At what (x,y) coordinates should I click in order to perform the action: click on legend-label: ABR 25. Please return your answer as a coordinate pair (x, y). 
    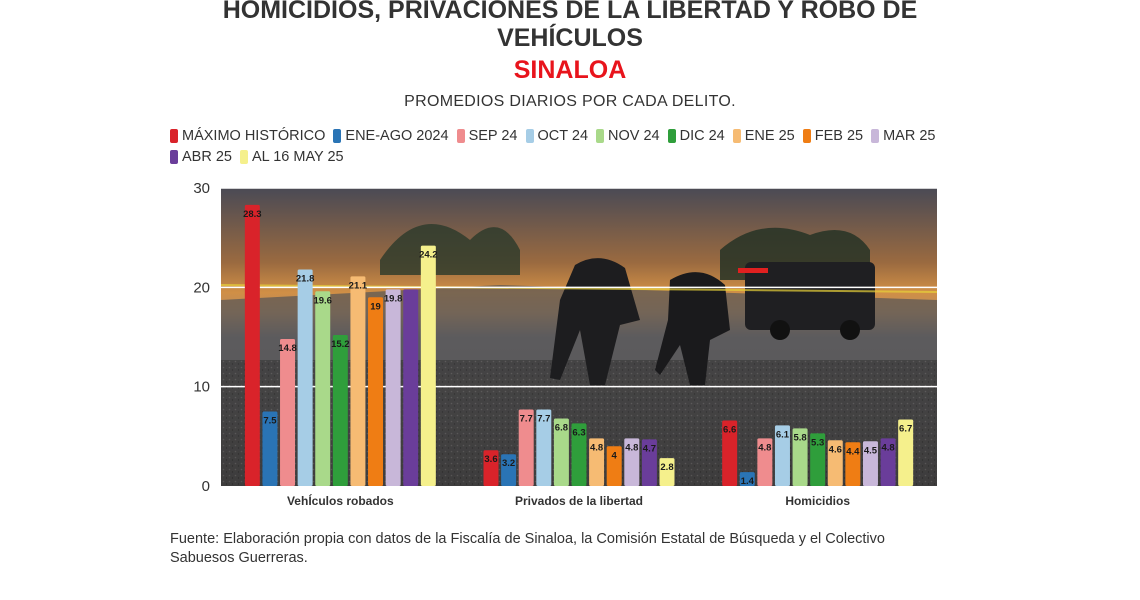
    Looking at the image, I should click on (207, 156).